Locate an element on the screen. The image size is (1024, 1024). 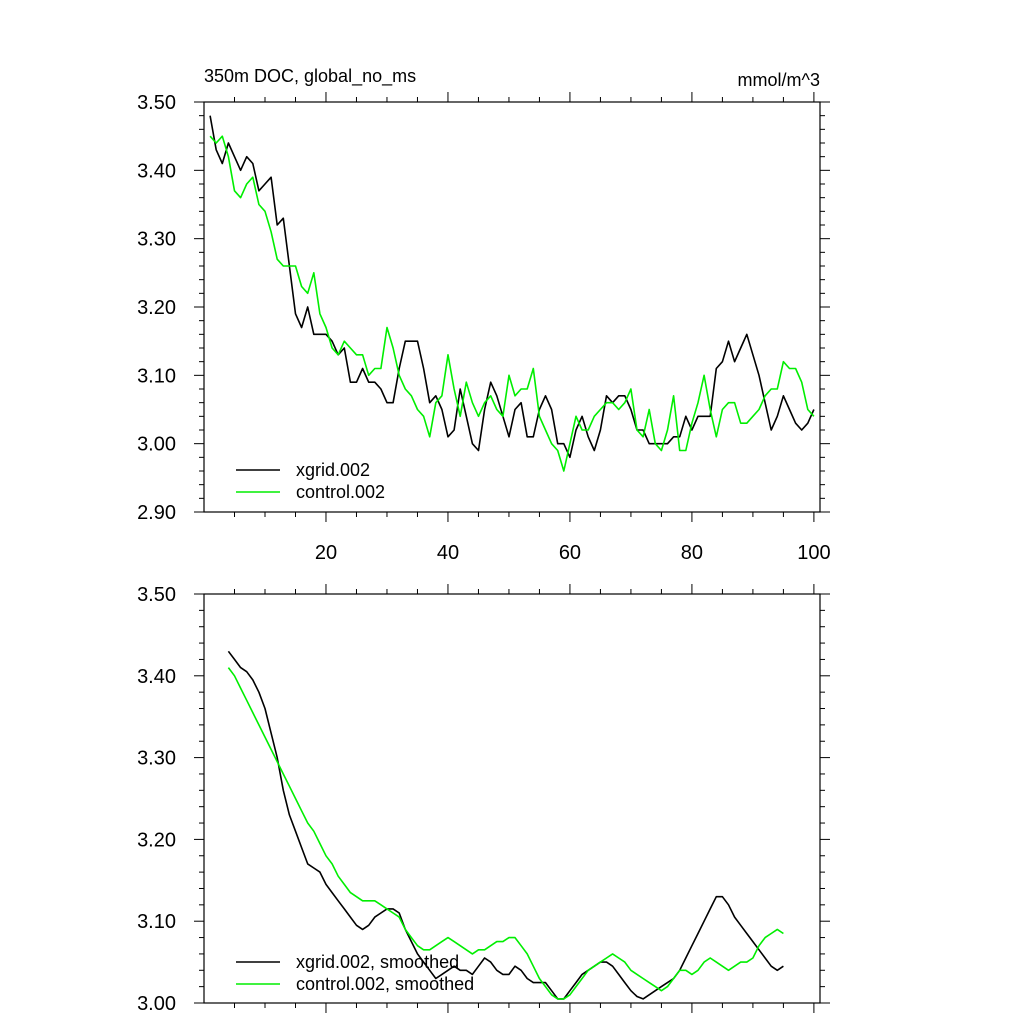
units-label: mmol/m^3 is located at coordinates (779, 80).